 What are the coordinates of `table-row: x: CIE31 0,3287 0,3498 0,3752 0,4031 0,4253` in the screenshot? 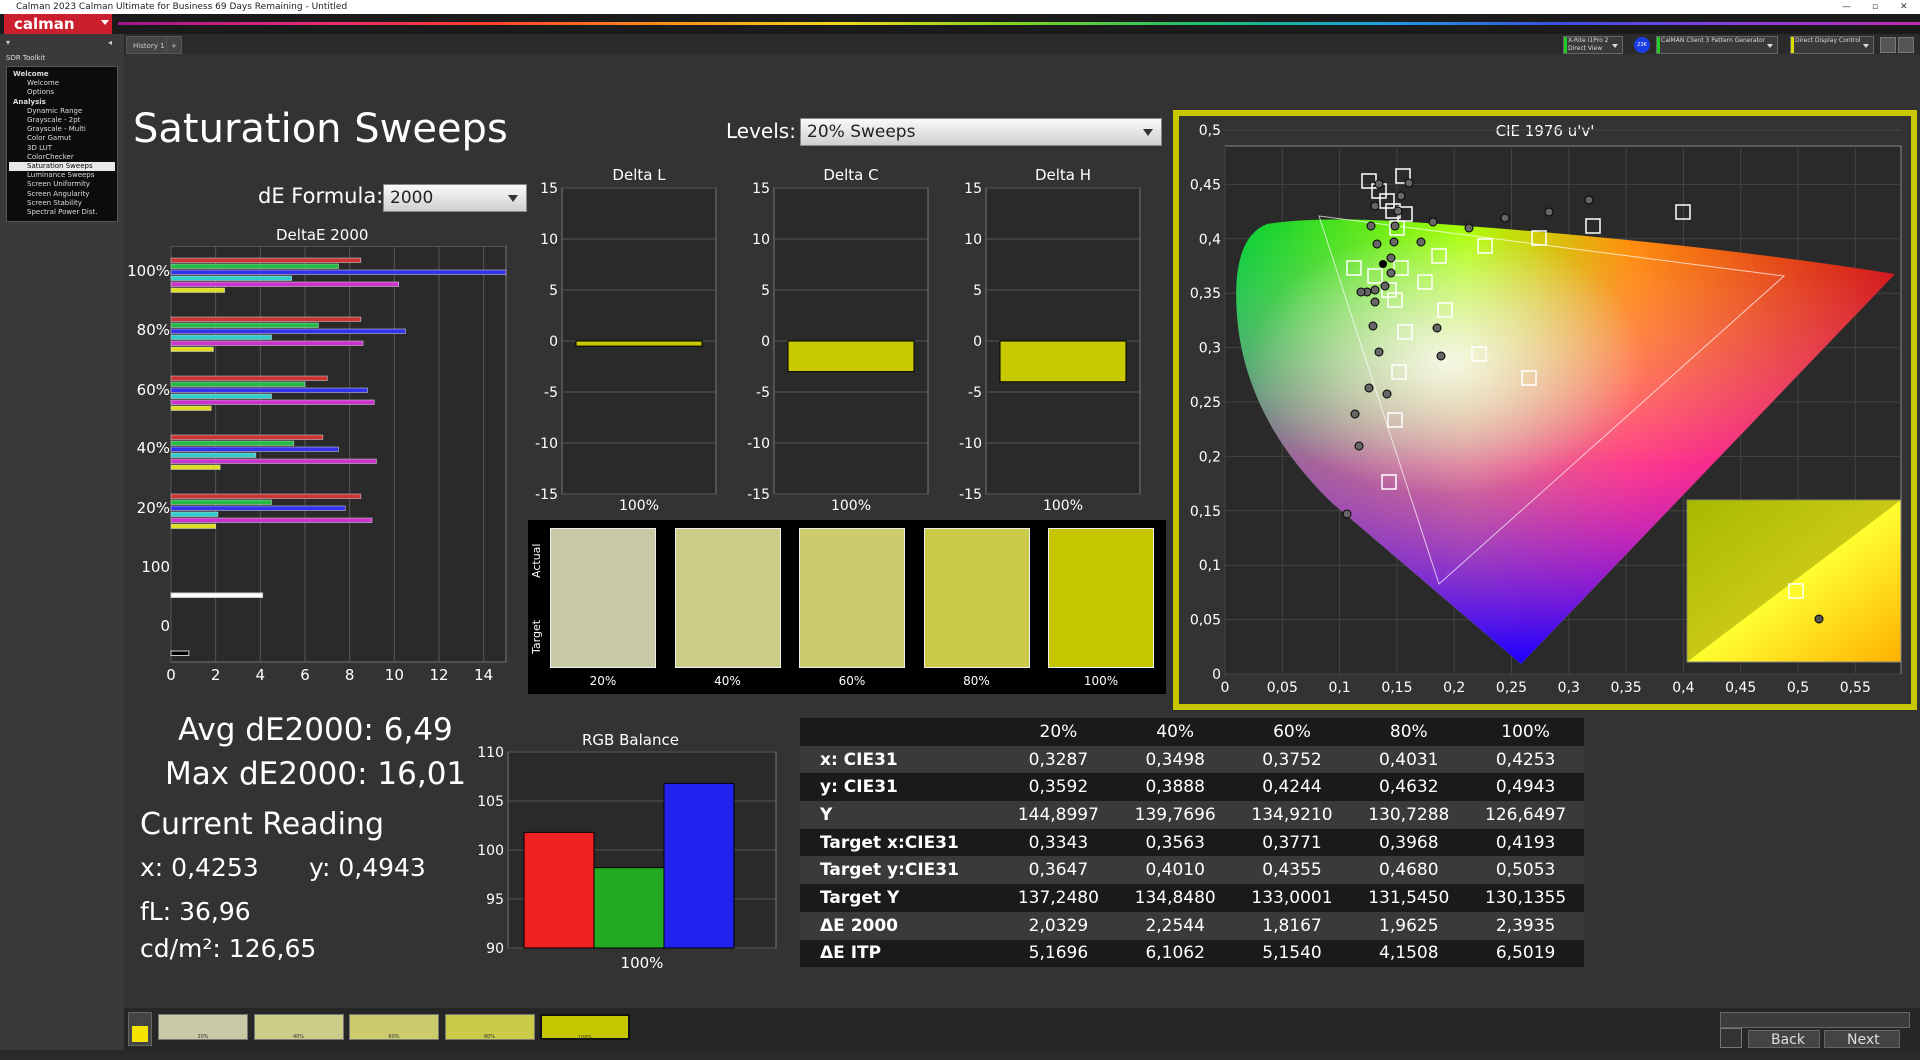 It's located at (1192, 759).